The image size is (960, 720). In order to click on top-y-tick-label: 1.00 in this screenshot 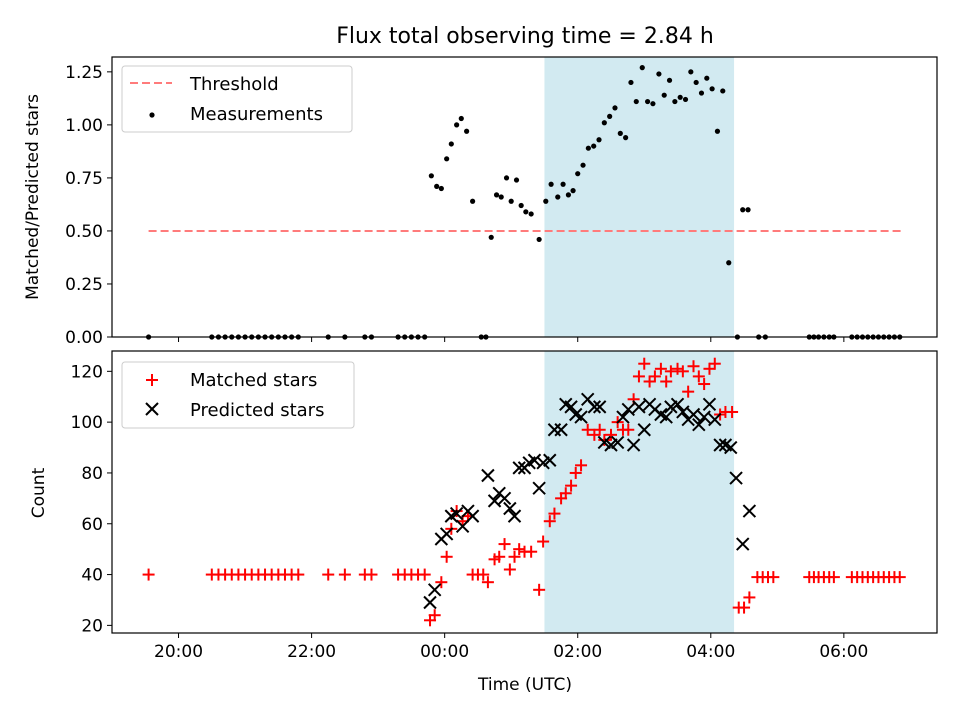, I will do `click(84, 126)`.